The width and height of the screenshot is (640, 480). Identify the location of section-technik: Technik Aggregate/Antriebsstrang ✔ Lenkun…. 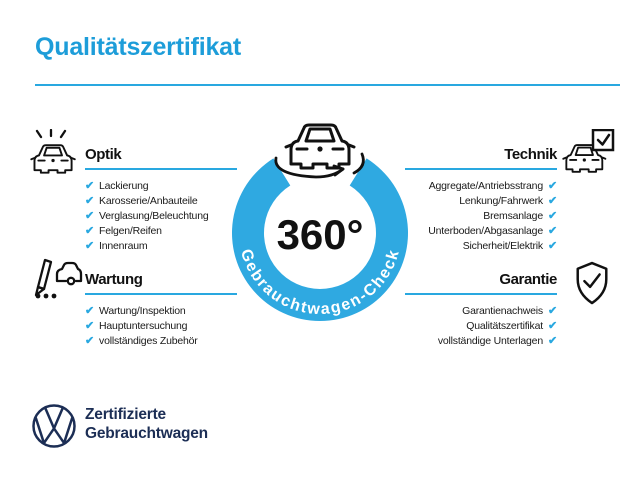
(481, 199).